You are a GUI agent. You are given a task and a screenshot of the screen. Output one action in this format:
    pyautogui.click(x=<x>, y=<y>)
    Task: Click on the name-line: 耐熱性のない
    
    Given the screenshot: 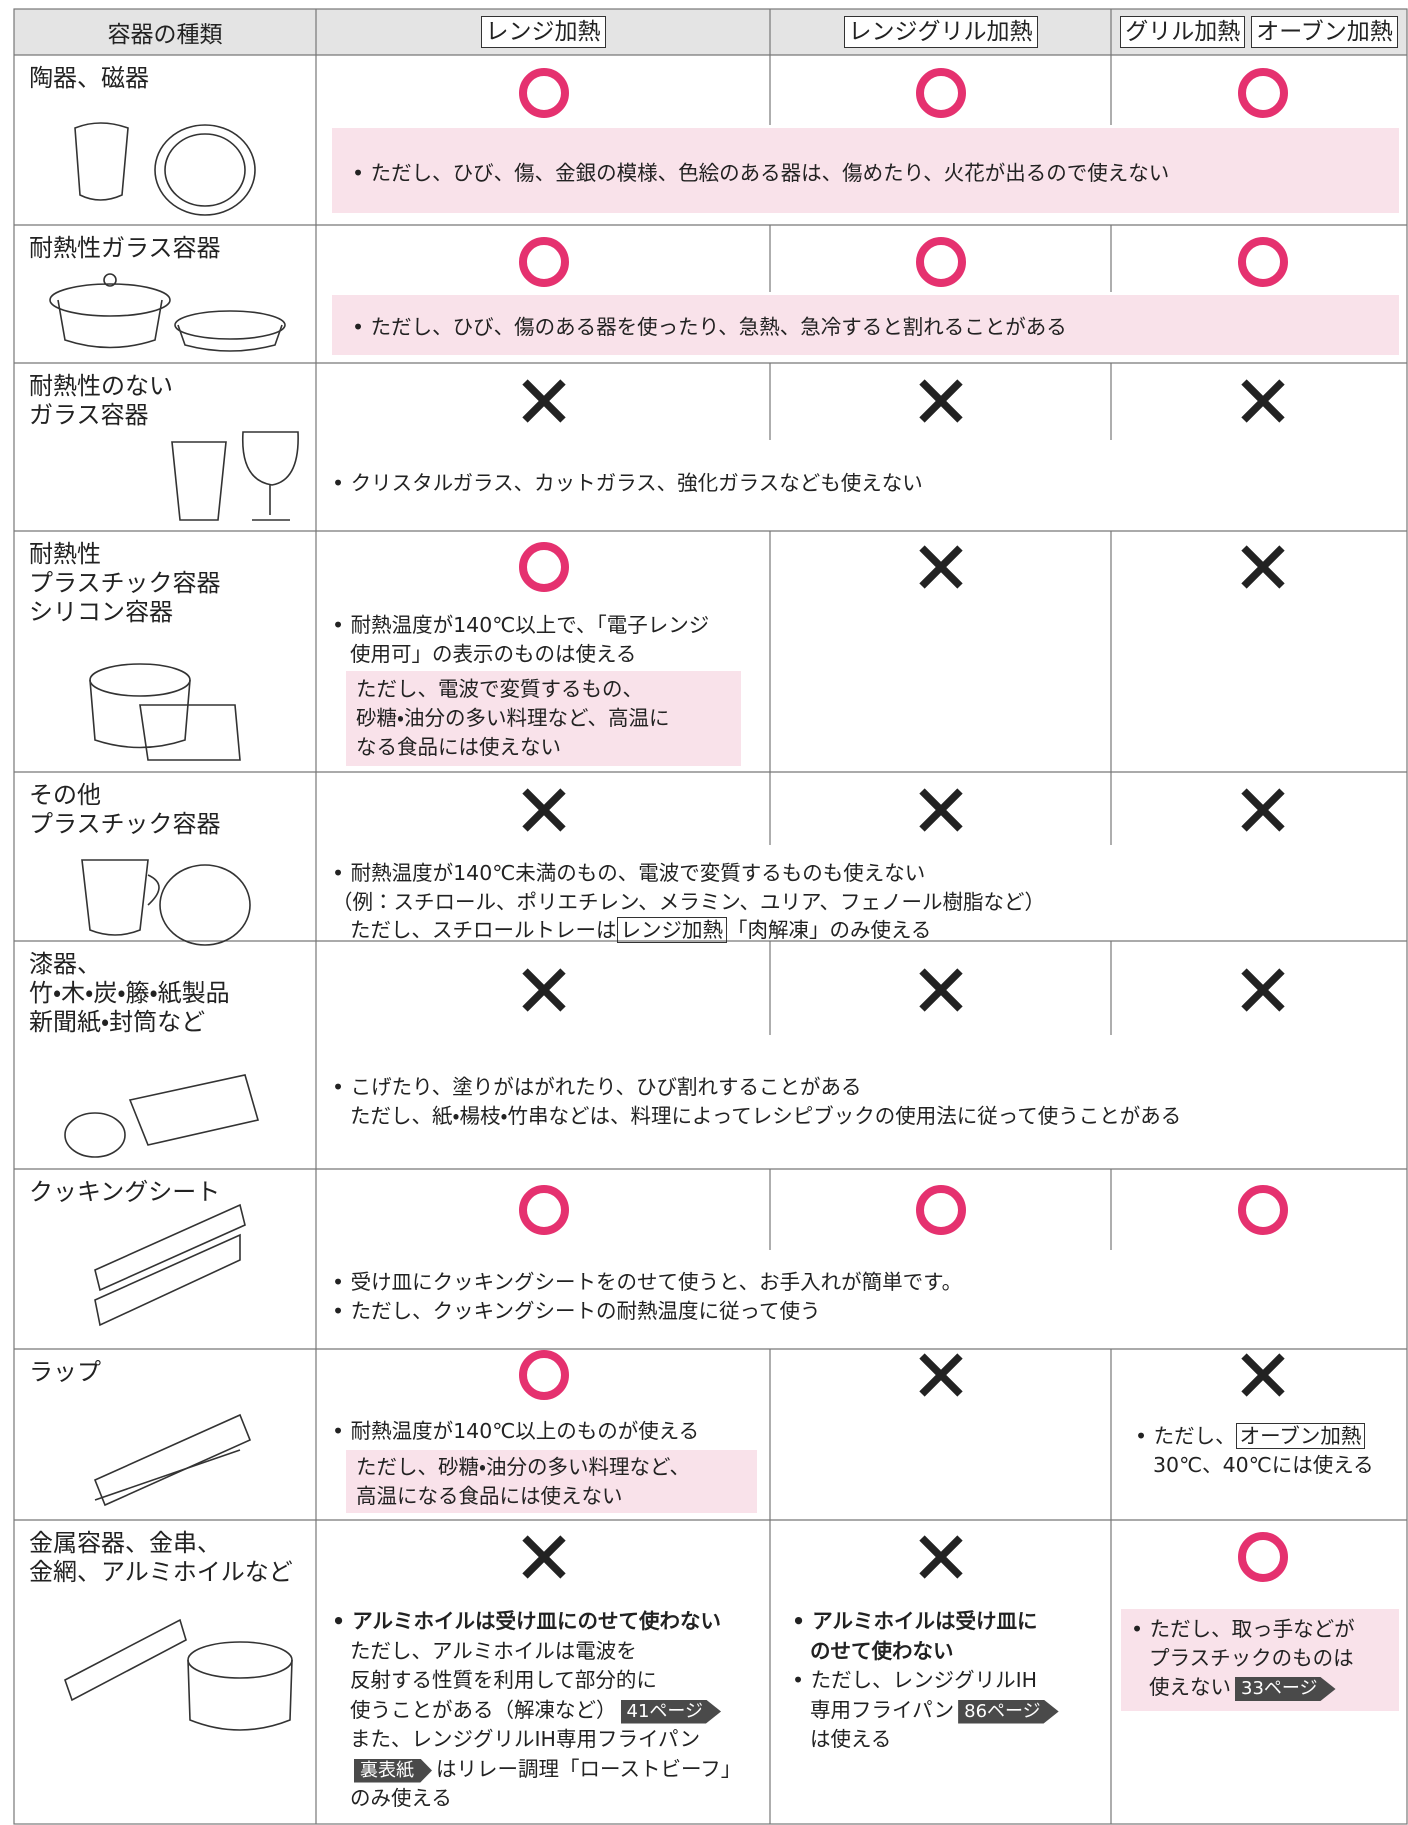 What is the action you would take?
    pyautogui.click(x=101, y=386)
    